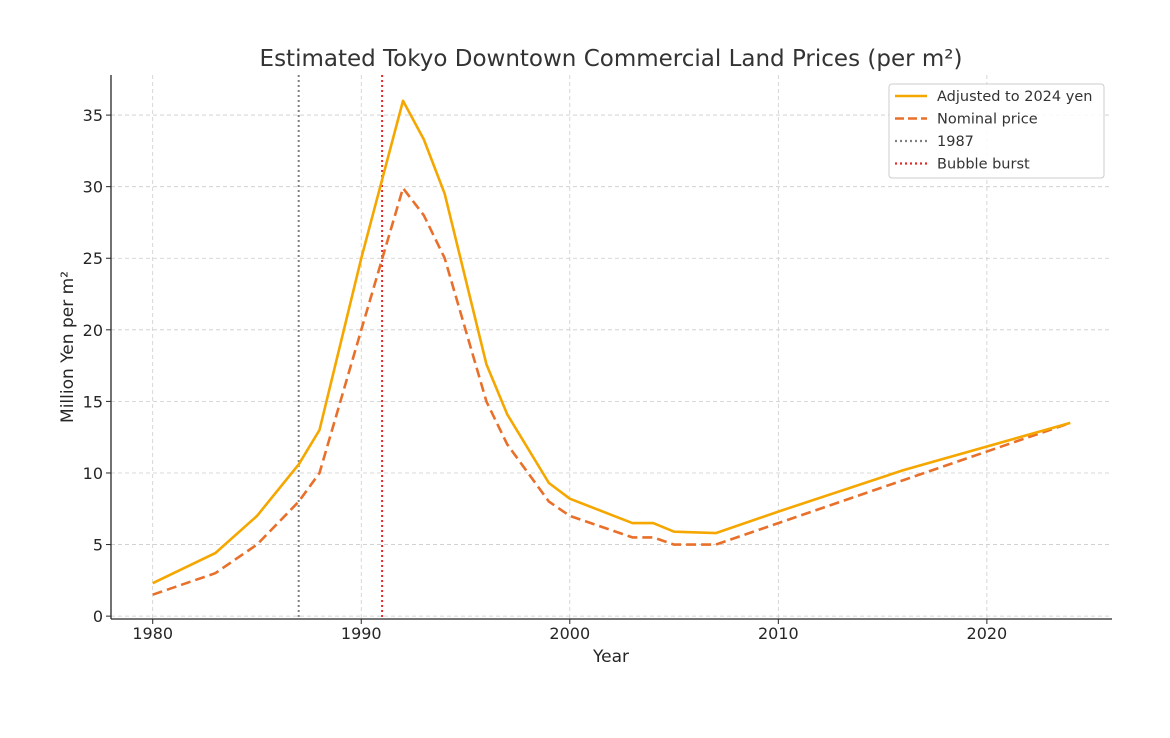 The width and height of the screenshot is (1170, 738). What do you see at coordinates (152, 633) in the screenshot?
I see `x-tick-label: 1980` at bounding box center [152, 633].